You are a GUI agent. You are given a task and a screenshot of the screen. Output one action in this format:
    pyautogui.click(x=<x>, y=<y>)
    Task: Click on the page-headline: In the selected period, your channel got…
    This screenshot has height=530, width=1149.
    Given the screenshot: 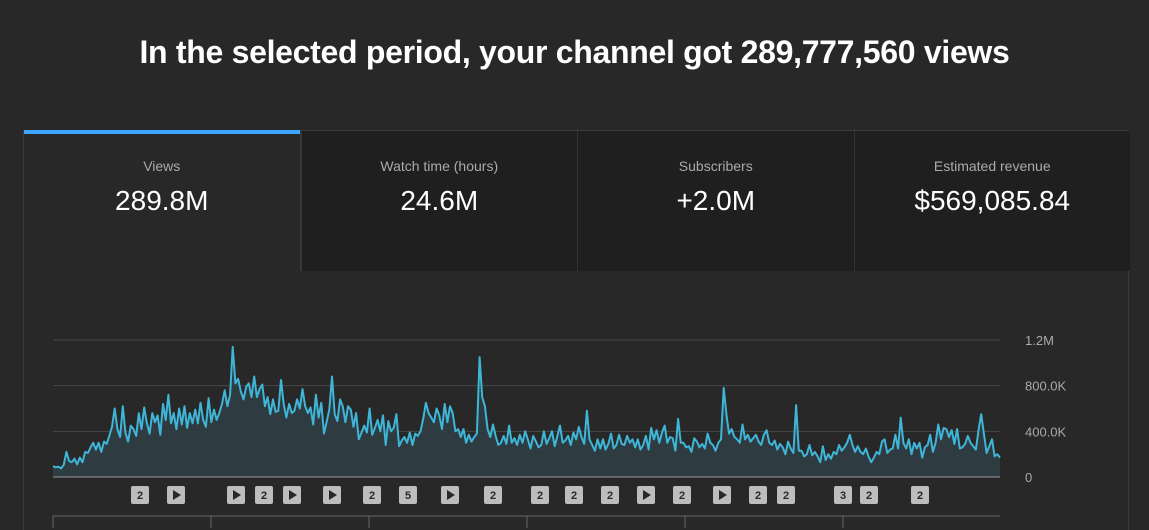 What is the action you would take?
    pyautogui.click(x=574, y=52)
    